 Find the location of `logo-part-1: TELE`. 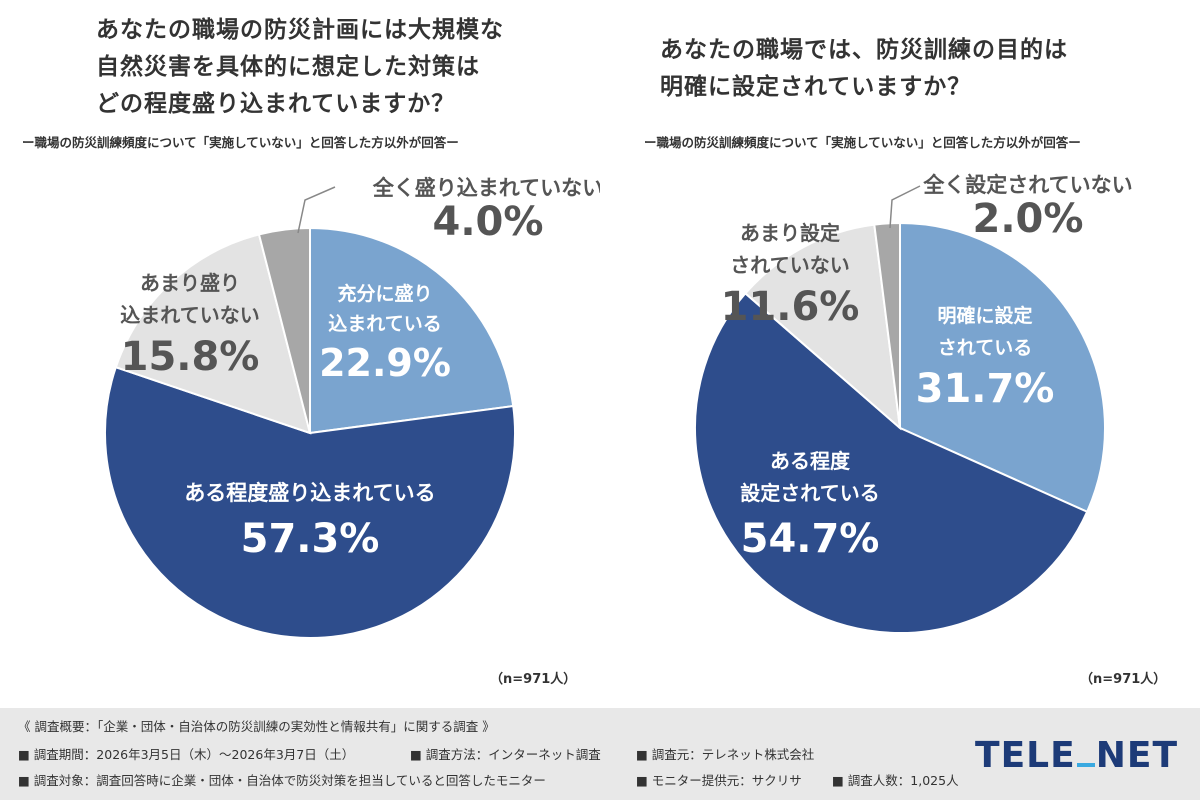

logo-part-1: TELE is located at coordinates (1025, 755).